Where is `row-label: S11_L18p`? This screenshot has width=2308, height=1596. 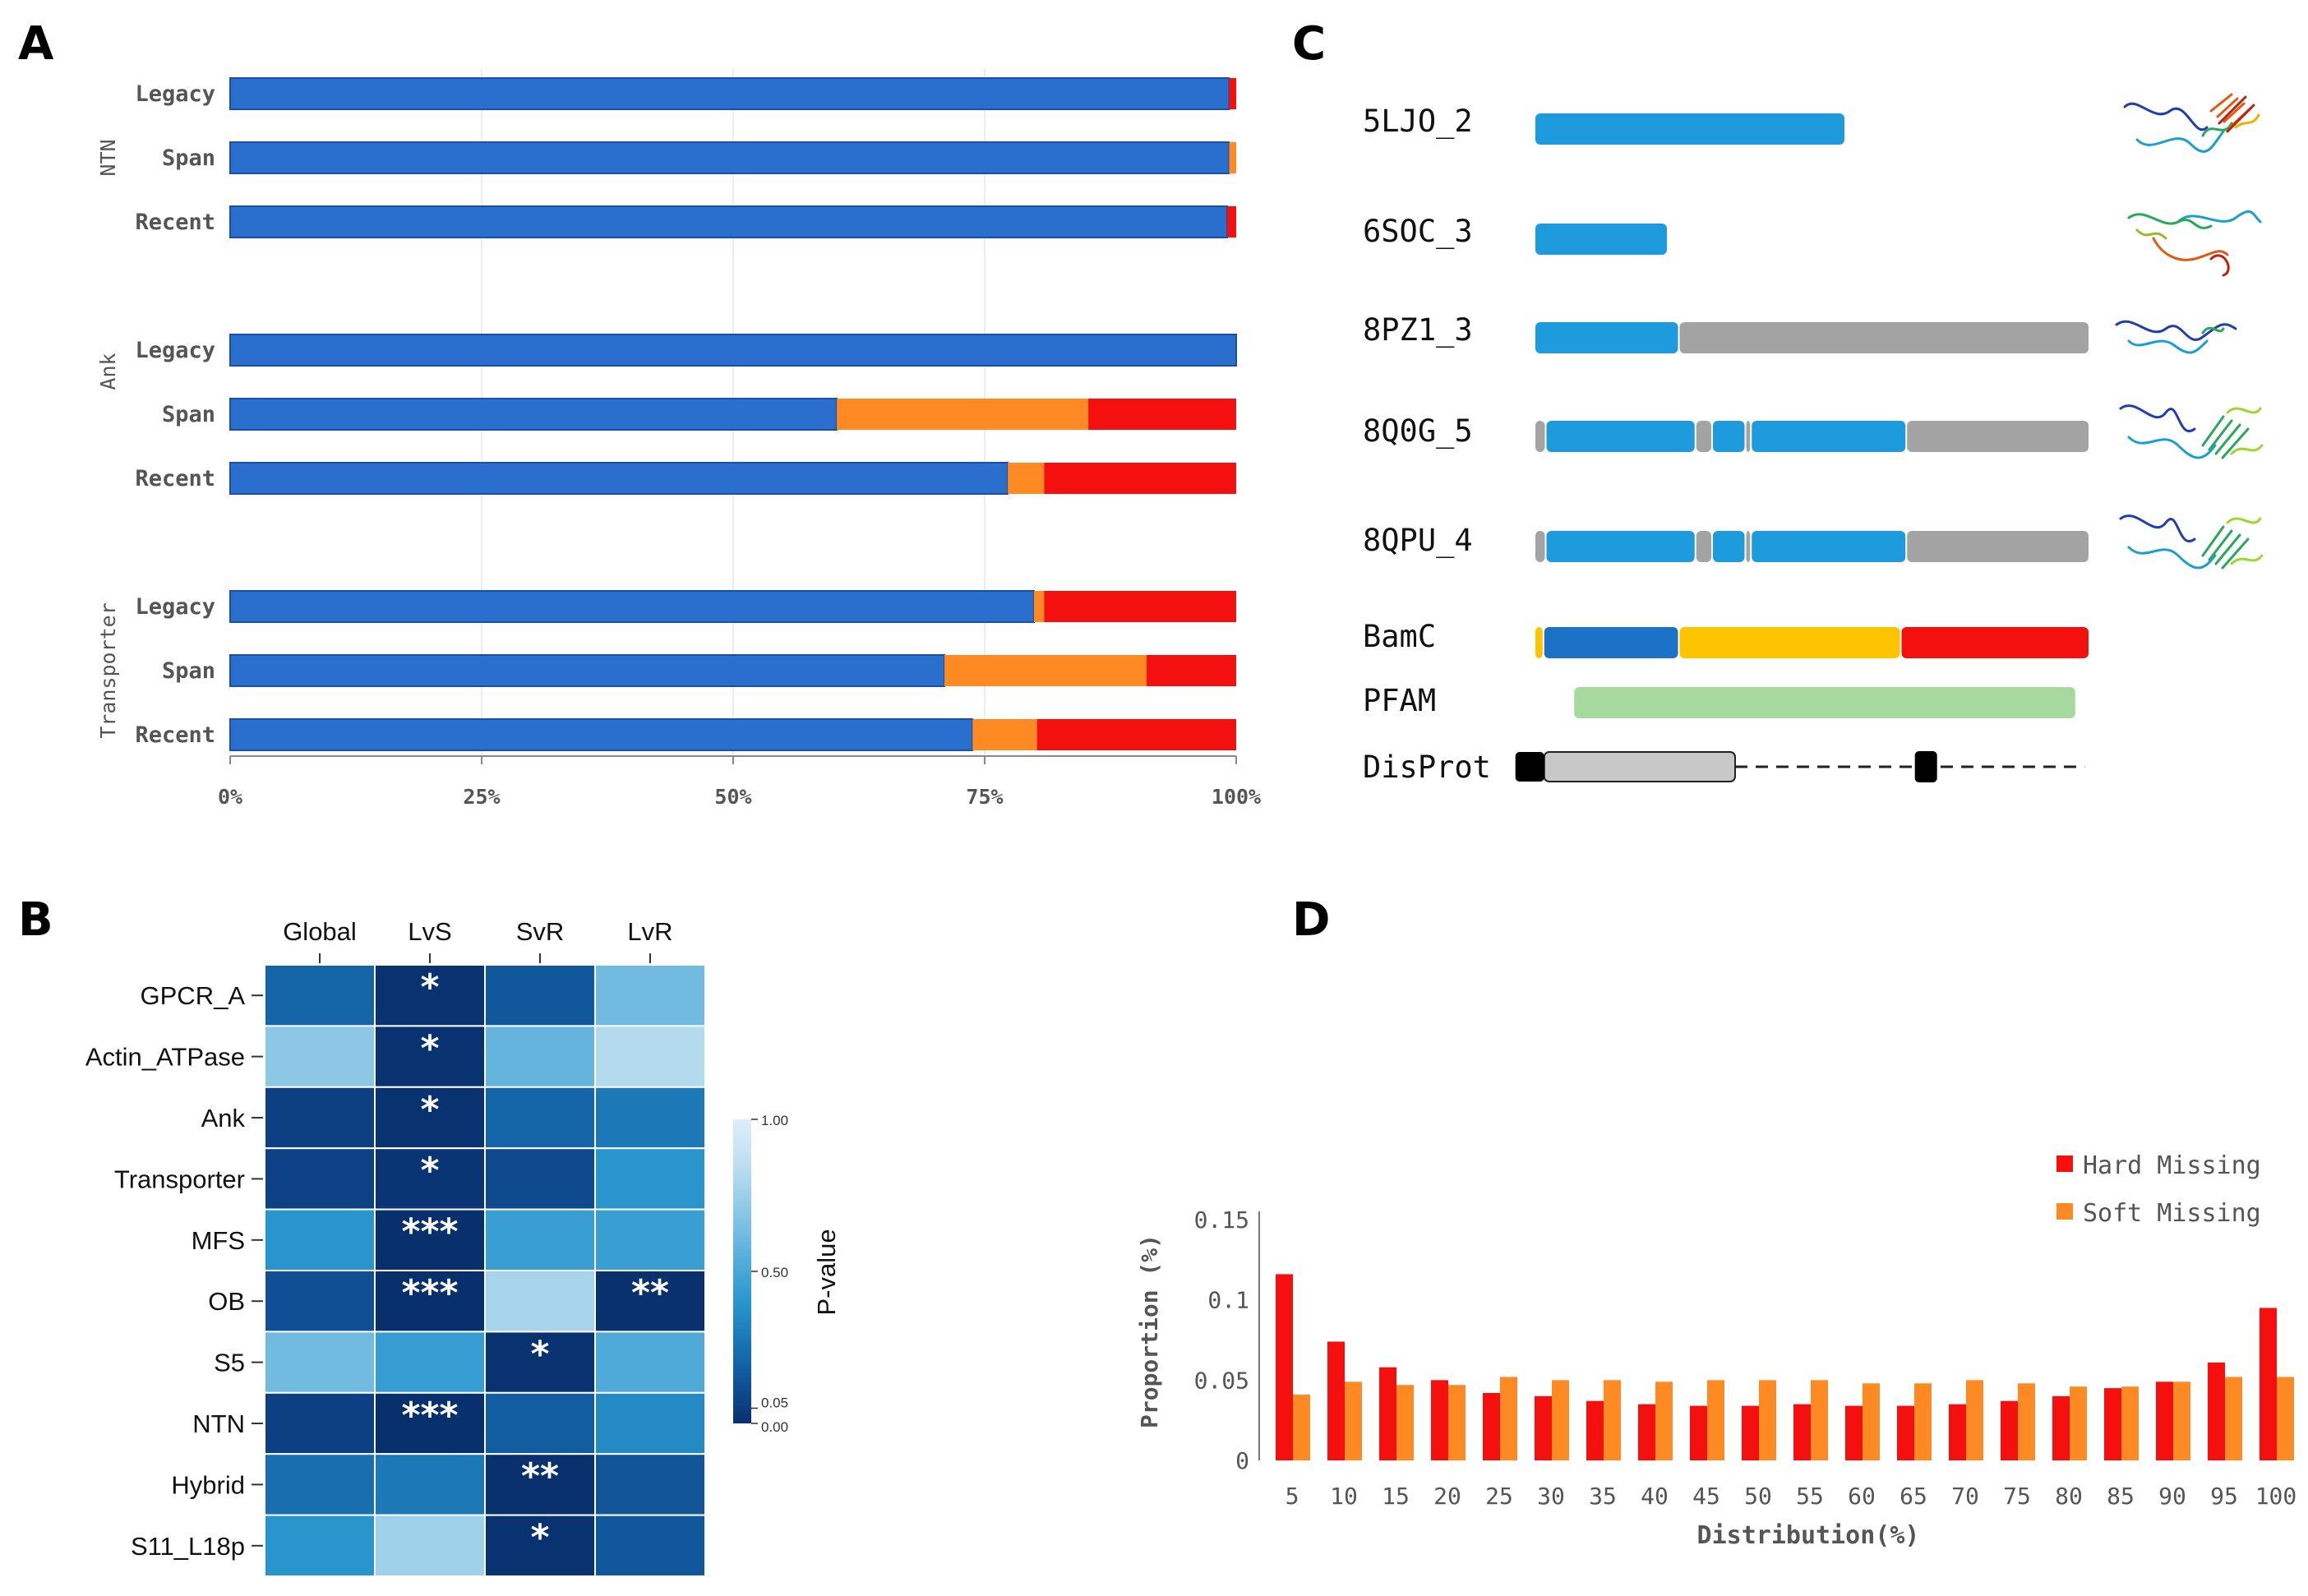
row-label: S11_L18p is located at coordinates (188, 1547).